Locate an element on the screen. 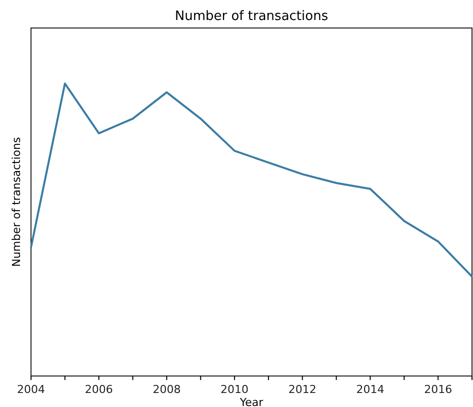  x-tick-label: 2014 is located at coordinates (370, 389).